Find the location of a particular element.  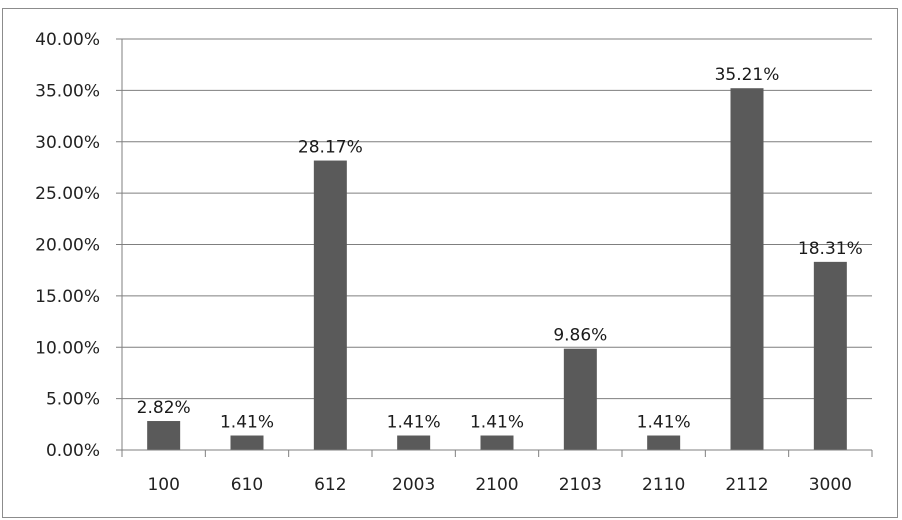

y-tick-label: 15.00% is located at coordinates (67, 297).